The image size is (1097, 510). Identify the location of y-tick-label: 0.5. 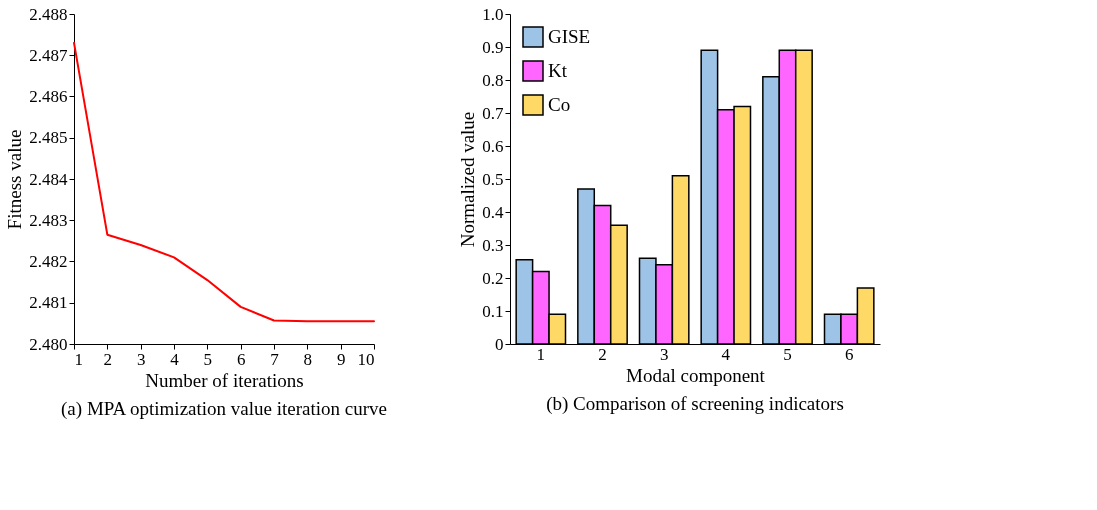
(493, 179).